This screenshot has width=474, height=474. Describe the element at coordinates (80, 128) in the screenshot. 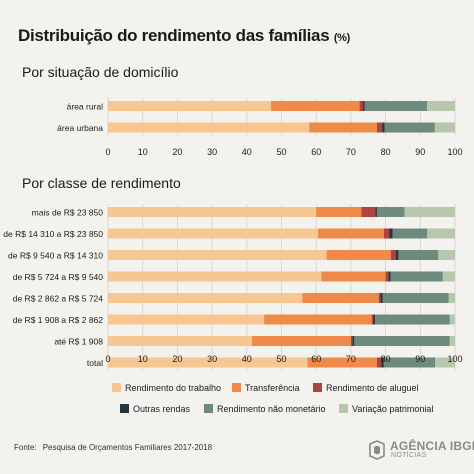

I see `category-label: área urbana` at that location.